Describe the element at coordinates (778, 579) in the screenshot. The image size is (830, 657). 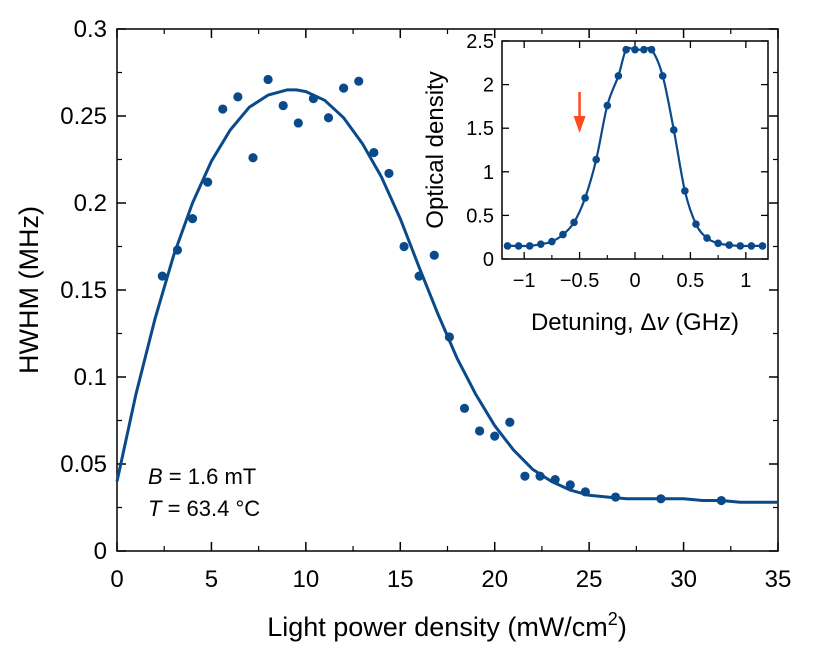
I see `main-x-tick-label: 35` at that location.